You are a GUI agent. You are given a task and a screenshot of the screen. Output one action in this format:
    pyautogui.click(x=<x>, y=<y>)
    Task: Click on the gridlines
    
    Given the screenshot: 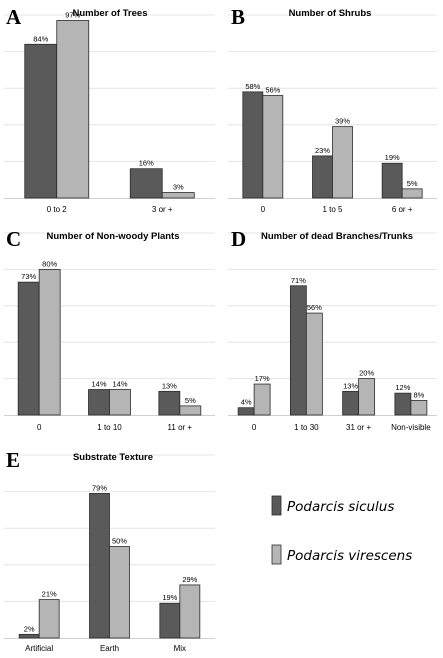 What is the action you would take?
    pyautogui.click(x=332, y=306)
    